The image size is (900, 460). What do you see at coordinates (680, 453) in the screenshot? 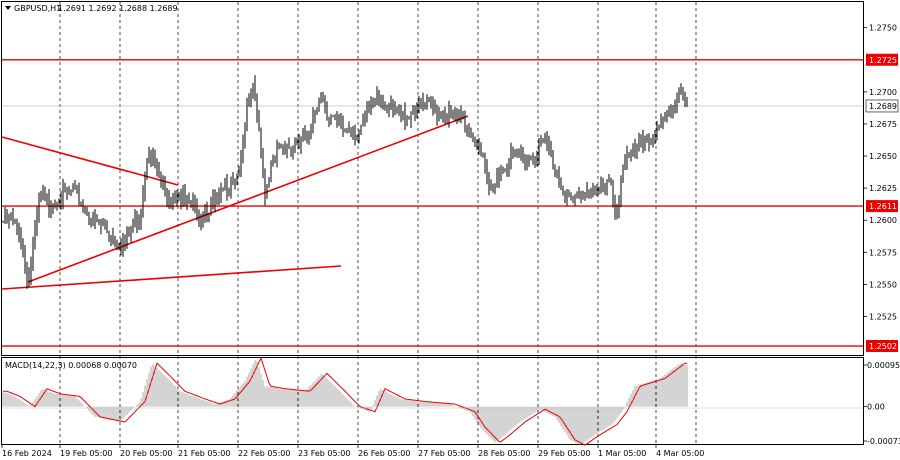
I see `x-tick-label: 4 Mar 05:00` at bounding box center [680, 453].